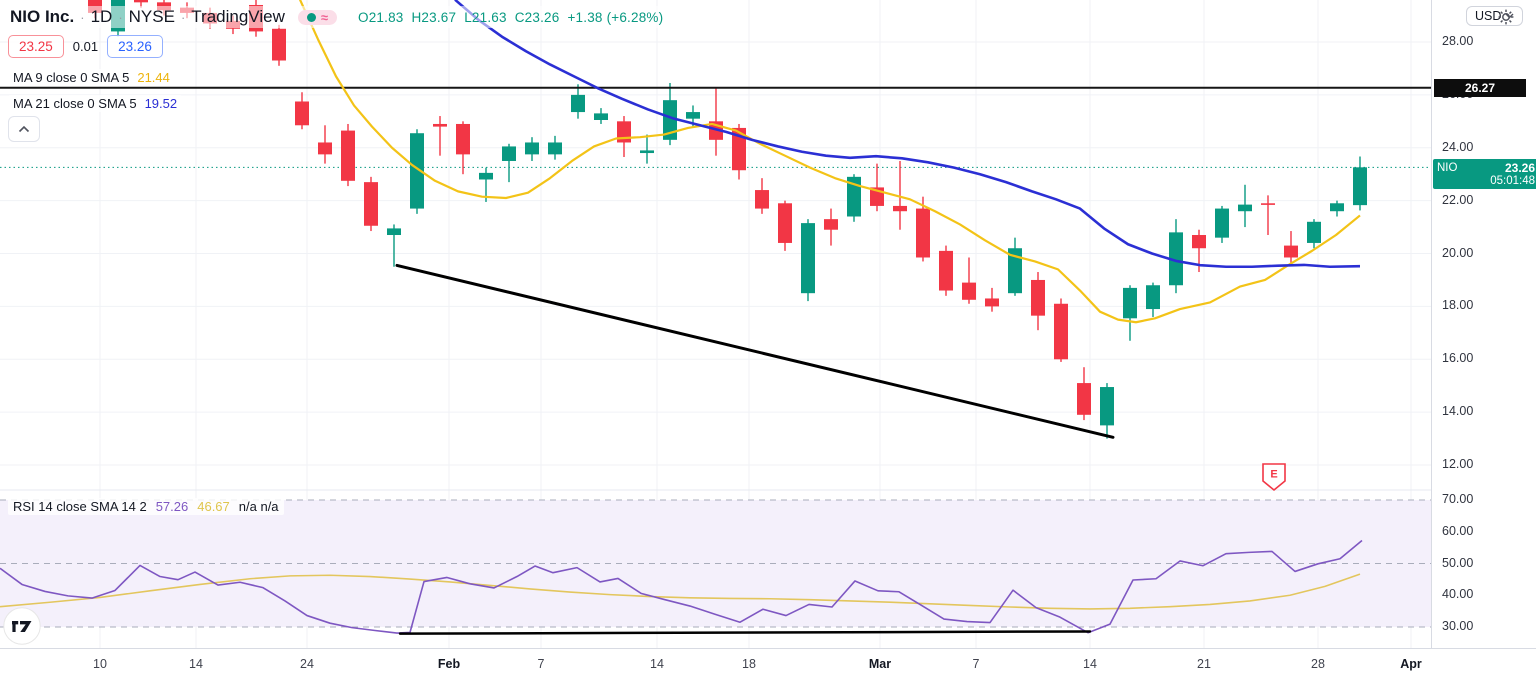 This screenshot has width=1536, height=681. Describe the element at coordinates (680, 591) in the screenshot. I see `rsi-sma-line` at that location.